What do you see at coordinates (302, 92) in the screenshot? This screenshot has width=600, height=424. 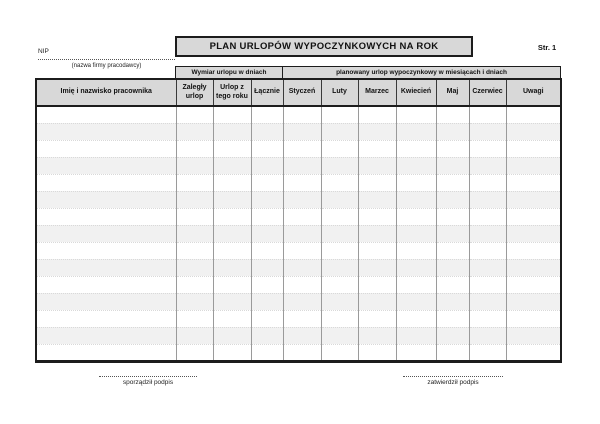 I see `column-header-4: Styczeń` at bounding box center [302, 92].